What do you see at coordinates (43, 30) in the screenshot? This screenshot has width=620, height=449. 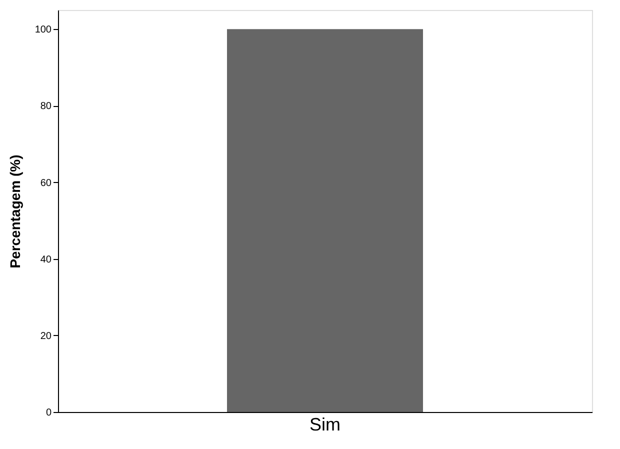 I see `y-tick-label: 100` at bounding box center [43, 30].